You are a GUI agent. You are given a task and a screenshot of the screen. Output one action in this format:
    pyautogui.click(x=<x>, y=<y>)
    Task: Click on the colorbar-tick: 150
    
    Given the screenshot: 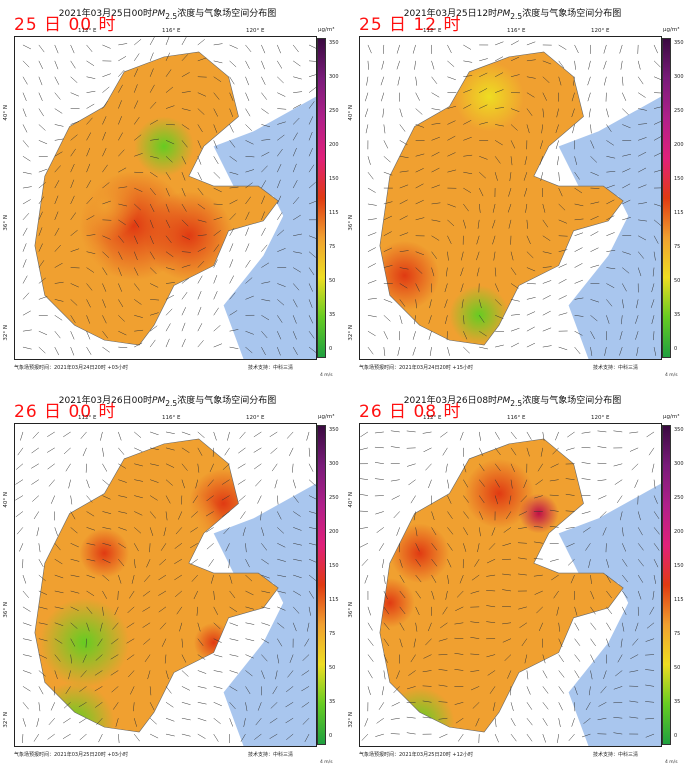 What is the action you would take?
    pyautogui.click(x=679, y=179)
    